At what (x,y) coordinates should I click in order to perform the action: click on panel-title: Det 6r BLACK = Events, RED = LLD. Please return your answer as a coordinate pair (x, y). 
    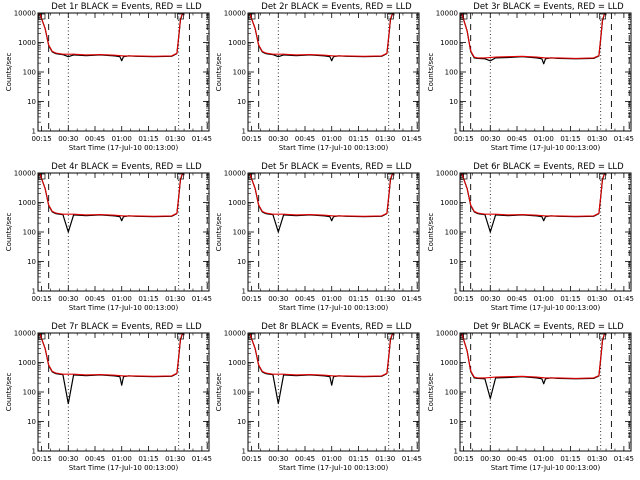
    Looking at the image, I should click on (548, 167).